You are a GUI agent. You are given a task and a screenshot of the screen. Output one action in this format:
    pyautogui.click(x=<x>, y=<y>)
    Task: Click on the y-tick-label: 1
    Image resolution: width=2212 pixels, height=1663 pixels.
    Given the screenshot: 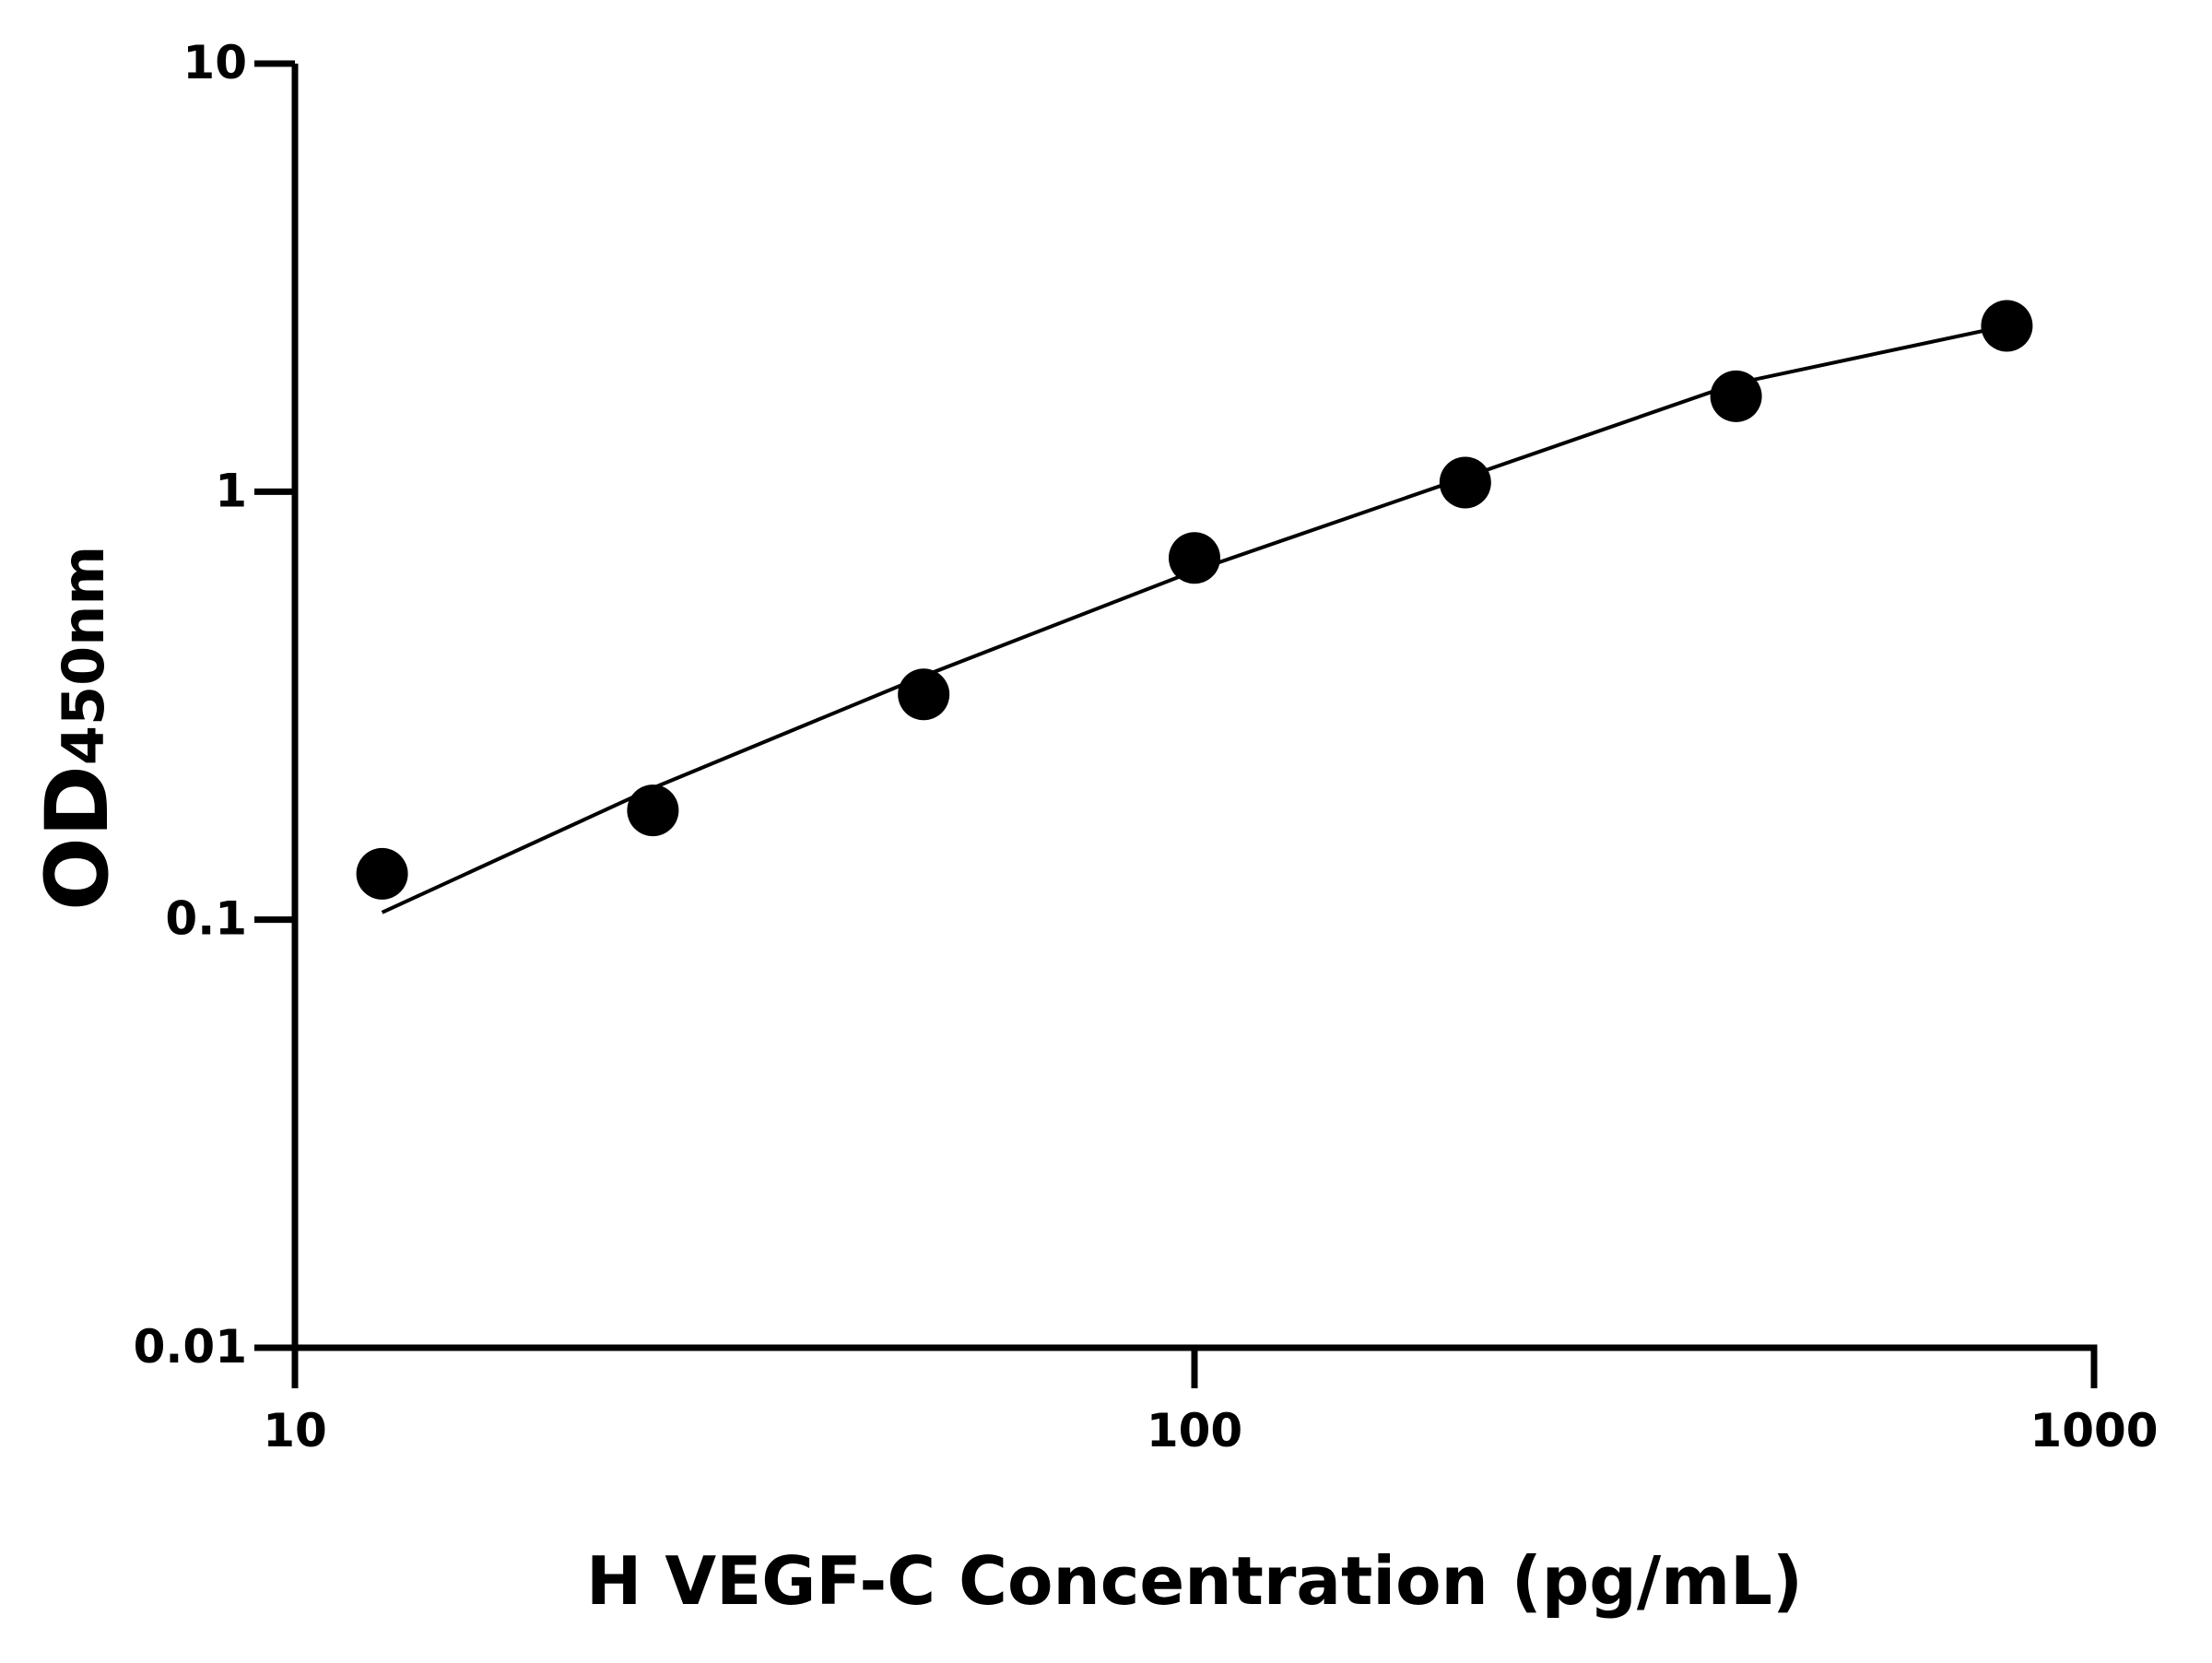 What is the action you would take?
    pyautogui.click(x=231, y=490)
    